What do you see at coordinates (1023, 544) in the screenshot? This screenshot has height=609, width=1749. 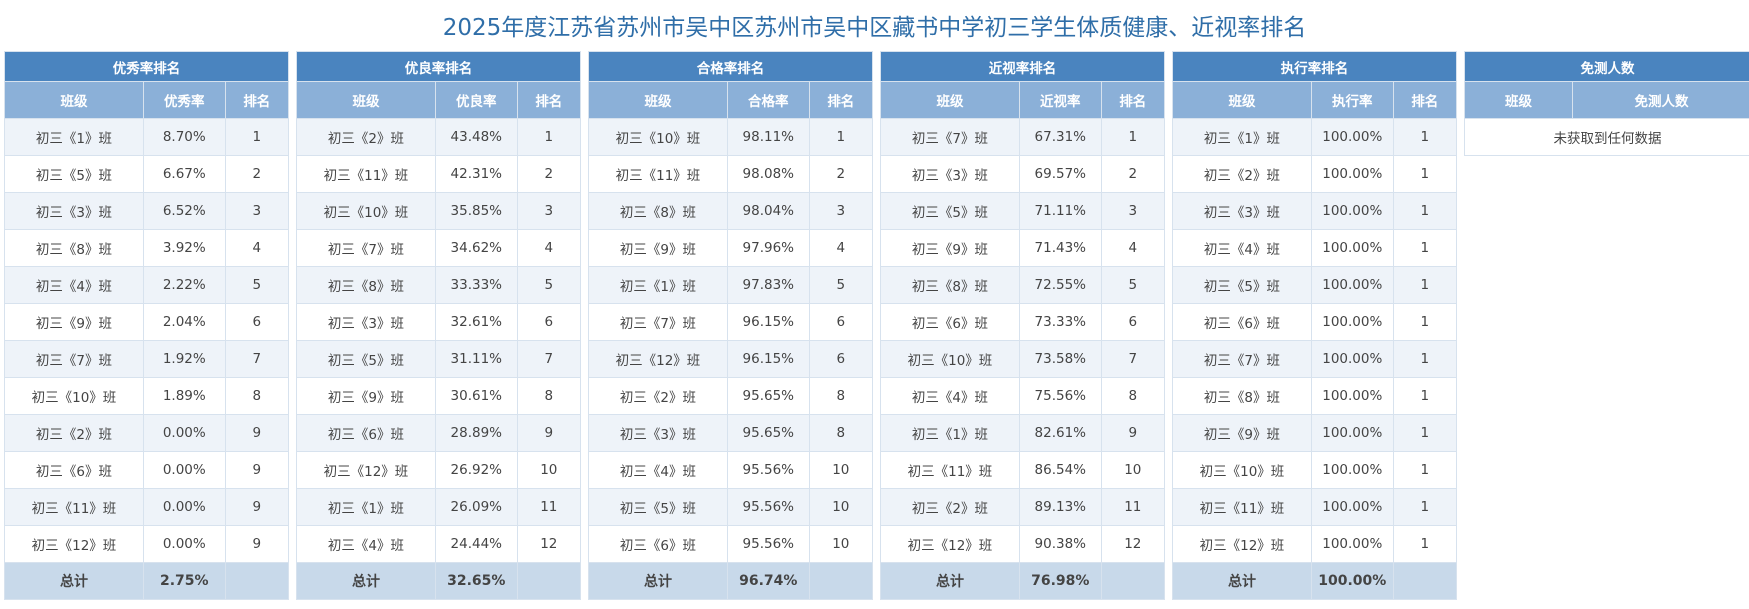 I see `table-row: 初三《12》班 90.38% 12` at bounding box center [1023, 544].